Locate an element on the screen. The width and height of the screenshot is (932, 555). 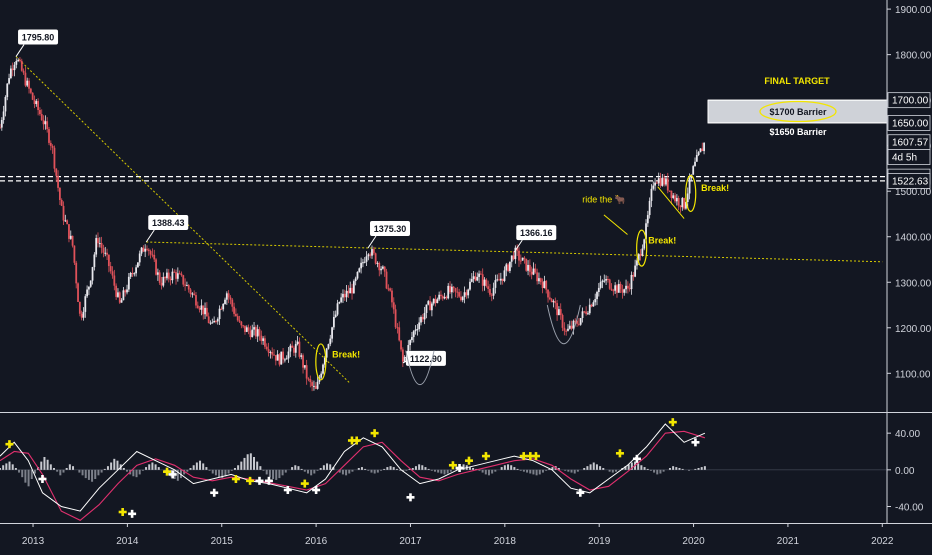
time-tick-label: 2014 is located at coordinates (127, 541).